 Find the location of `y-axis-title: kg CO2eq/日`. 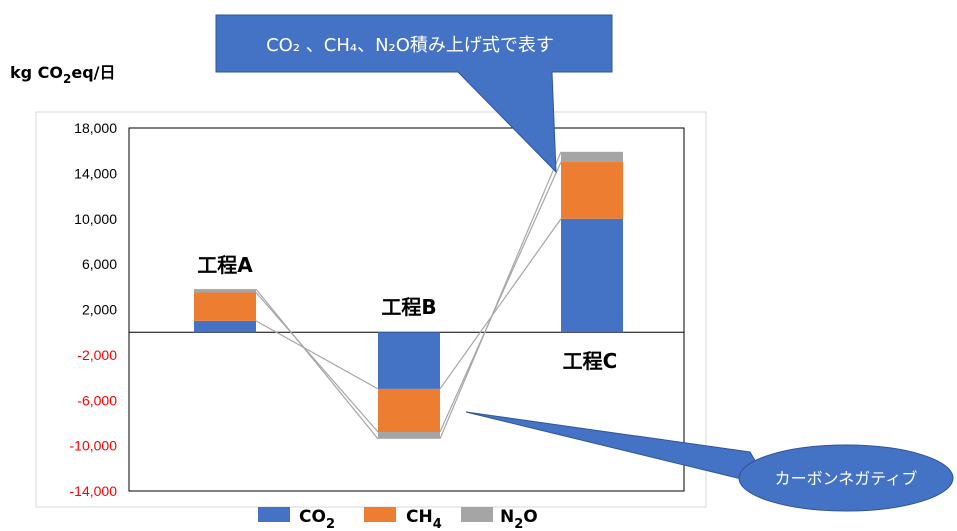

y-axis-title: kg CO2eq/日 is located at coordinates (63, 74).